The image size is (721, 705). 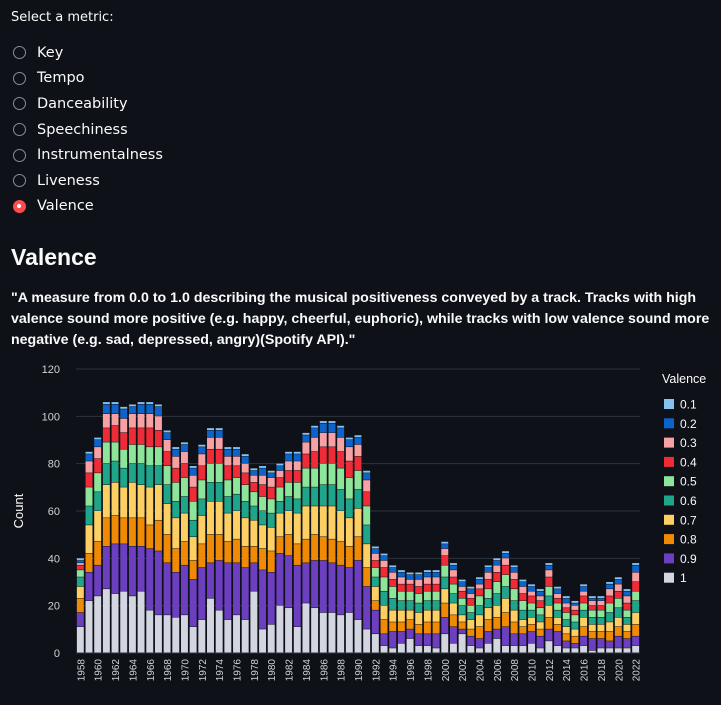 What do you see at coordinates (549, 611) in the screenshot?
I see `bar-segment-2012-0.7` at bounding box center [549, 611].